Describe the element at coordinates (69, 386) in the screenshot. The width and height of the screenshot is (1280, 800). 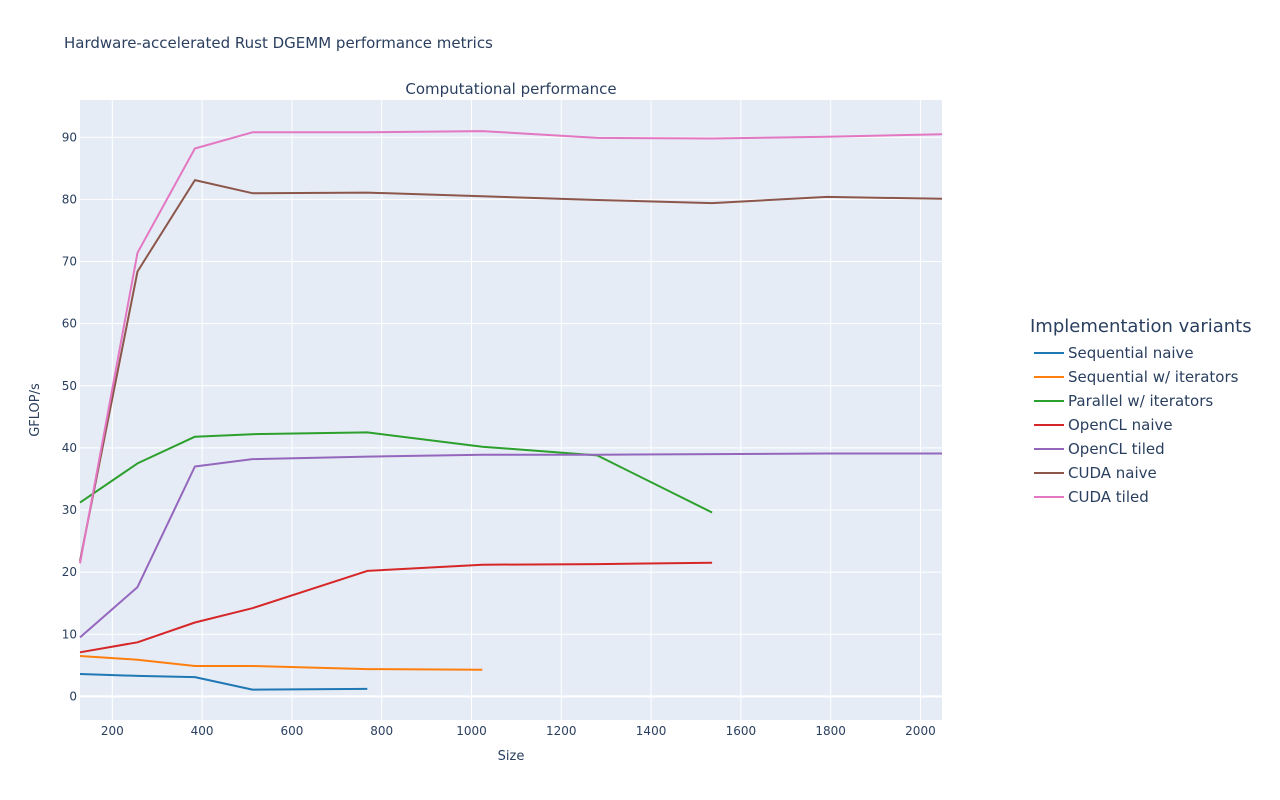
I see `y-tick-label: 50` at that location.